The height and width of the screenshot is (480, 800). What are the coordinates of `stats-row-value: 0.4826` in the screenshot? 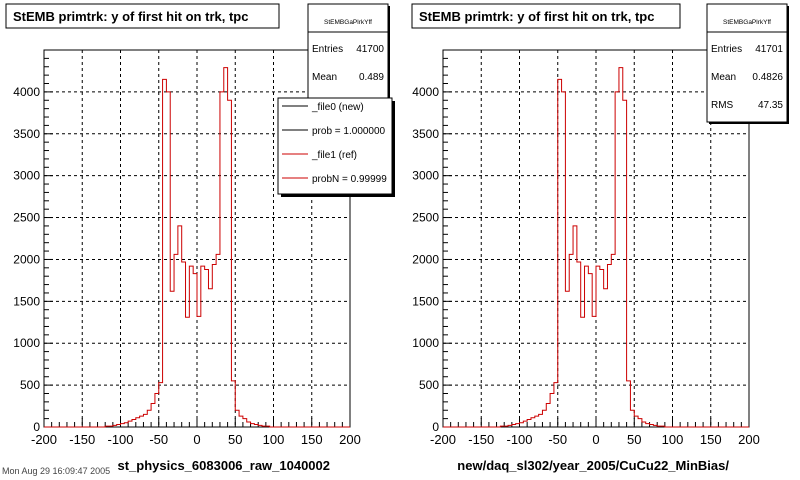 It's located at (767, 77).